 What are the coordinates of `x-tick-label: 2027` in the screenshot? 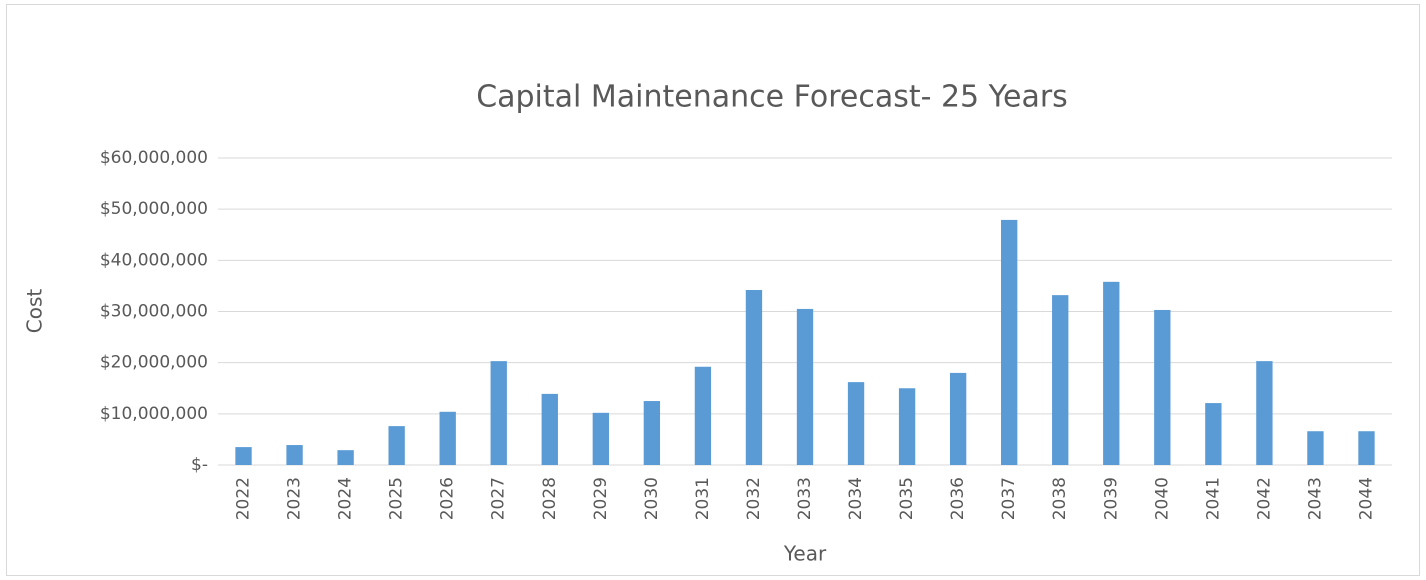 It's located at (499, 498).